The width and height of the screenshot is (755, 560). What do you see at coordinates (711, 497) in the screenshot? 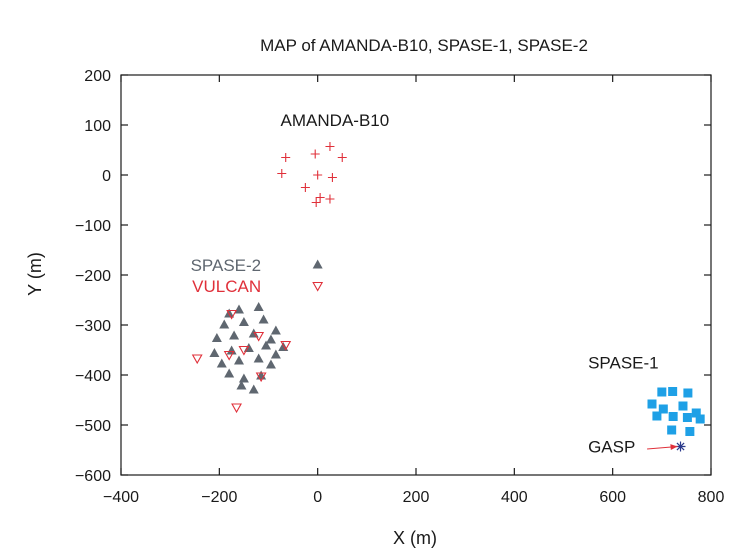
I see `x-tick-label: 800` at bounding box center [711, 497].